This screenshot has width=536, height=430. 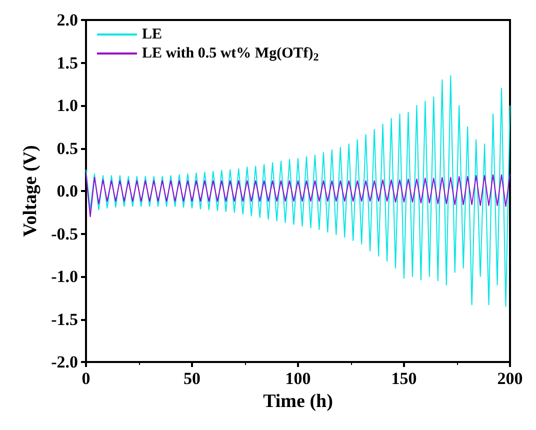 What do you see at coordinates (64, 234) in the screenshot?
I see `y-tick-label: -0.5` at bounding box center [64, 234].